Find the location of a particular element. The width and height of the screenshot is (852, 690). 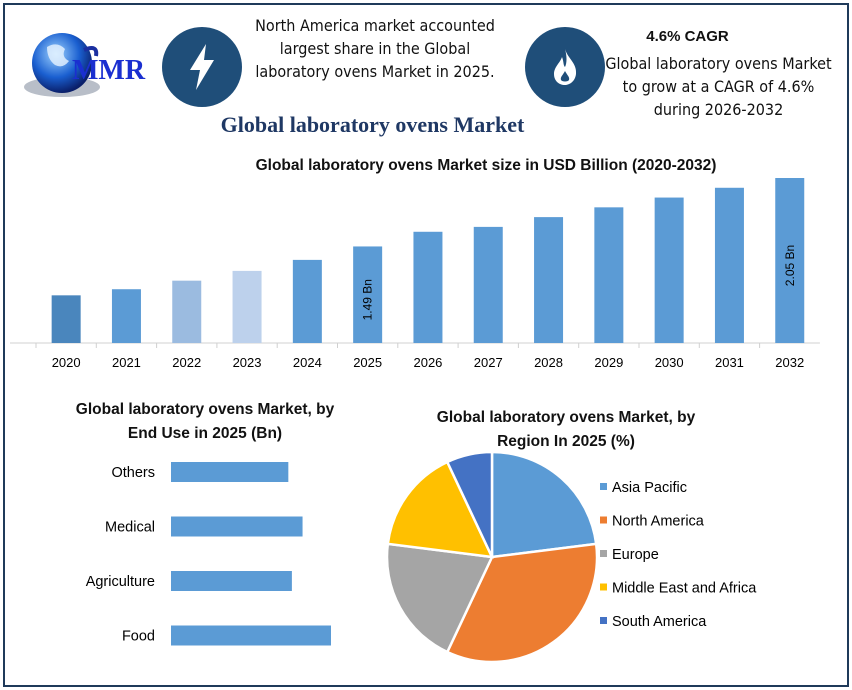

bar-2020 is located at coordinates (66, 319).